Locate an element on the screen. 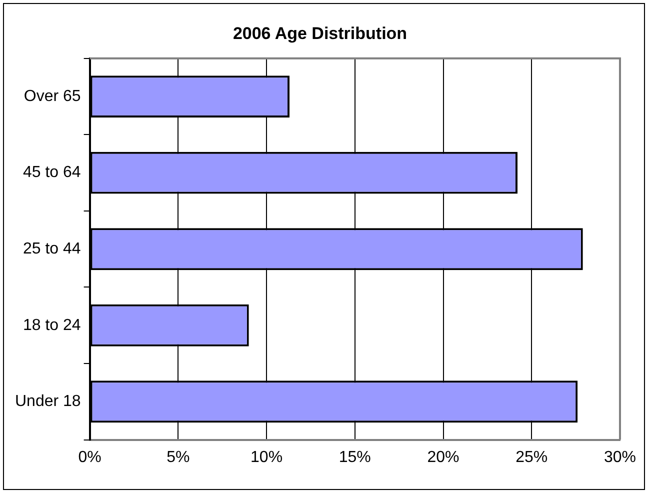  y-tick-label: Over 65 is located at coordinates (52, 96).